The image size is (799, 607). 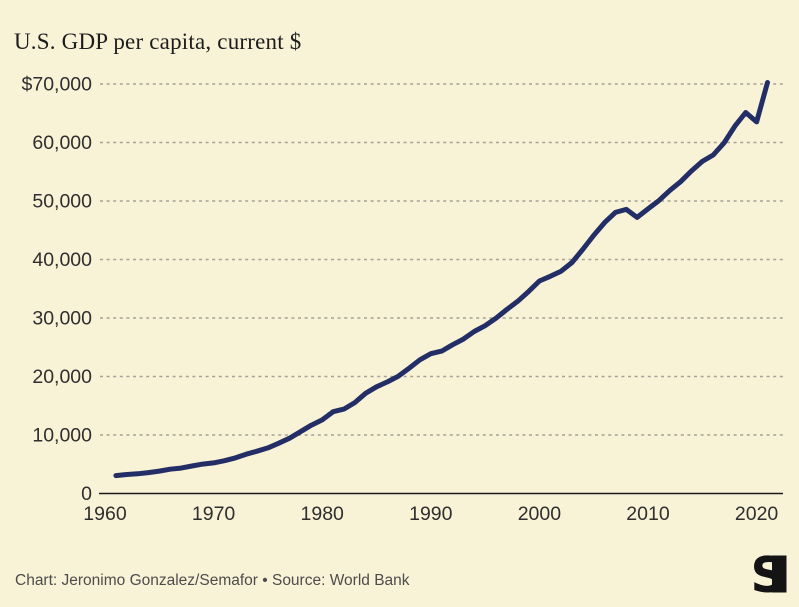 I want to click on y-tick-label: 60,000, so click(x=62, y=143).